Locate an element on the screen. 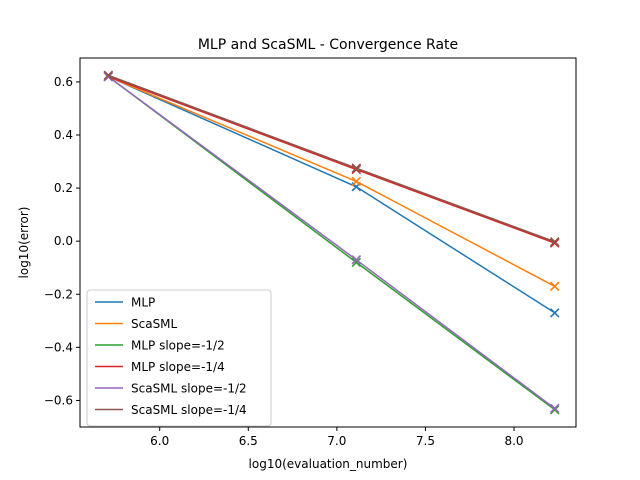 The width and height of the screenshot is (640, 480). legend-label: ScaSML is located at coordinates (154, 324).